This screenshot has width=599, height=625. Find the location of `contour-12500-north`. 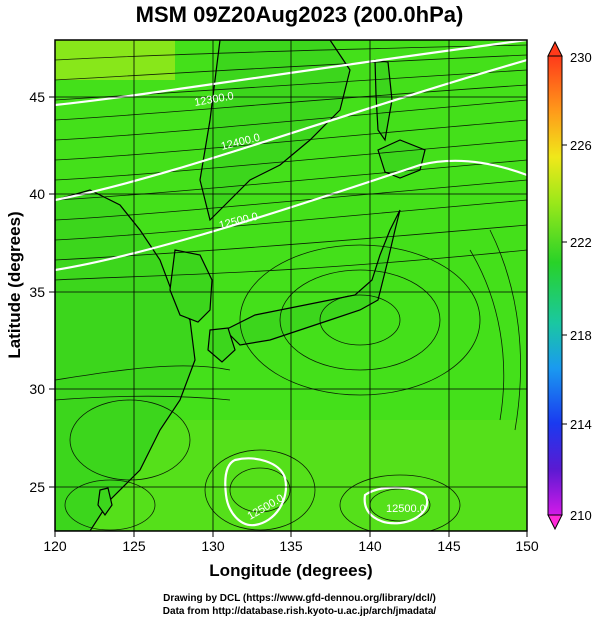

contour-12500-north is located at coordinates (291, 215).